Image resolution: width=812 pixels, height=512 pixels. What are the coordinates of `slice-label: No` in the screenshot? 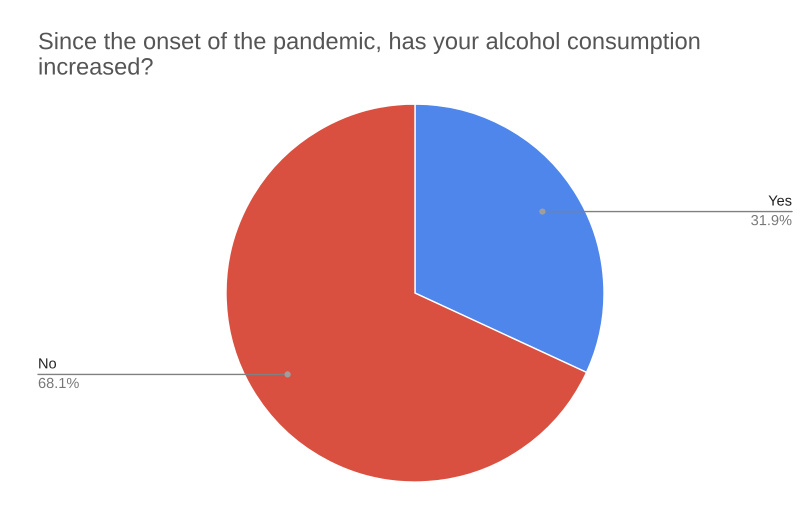 It's located at (47, 363).